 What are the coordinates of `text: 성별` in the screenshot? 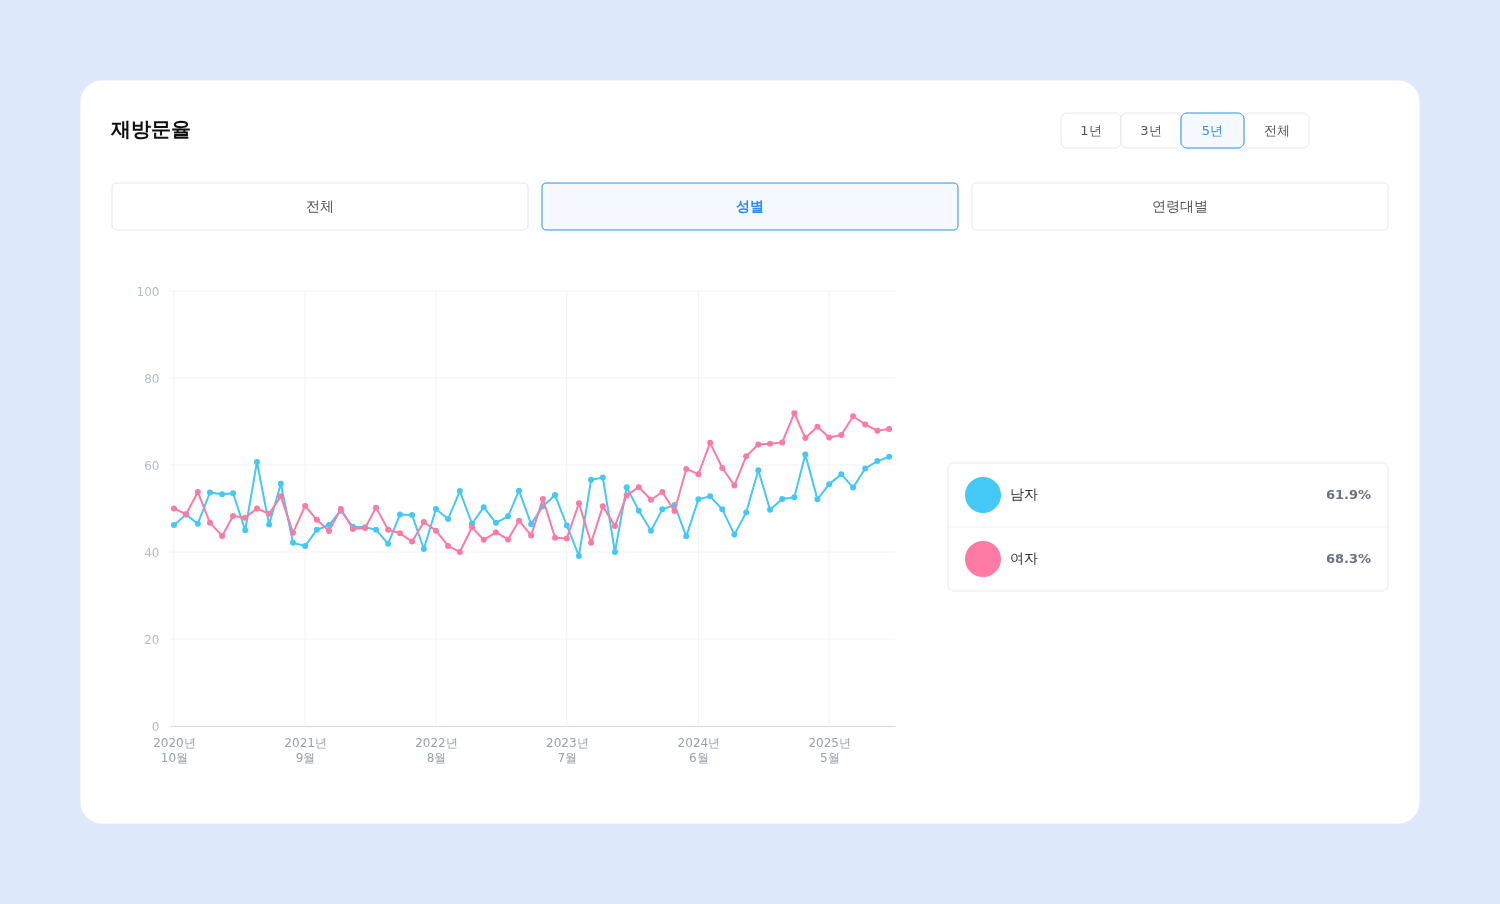 It's located at (750, 205).